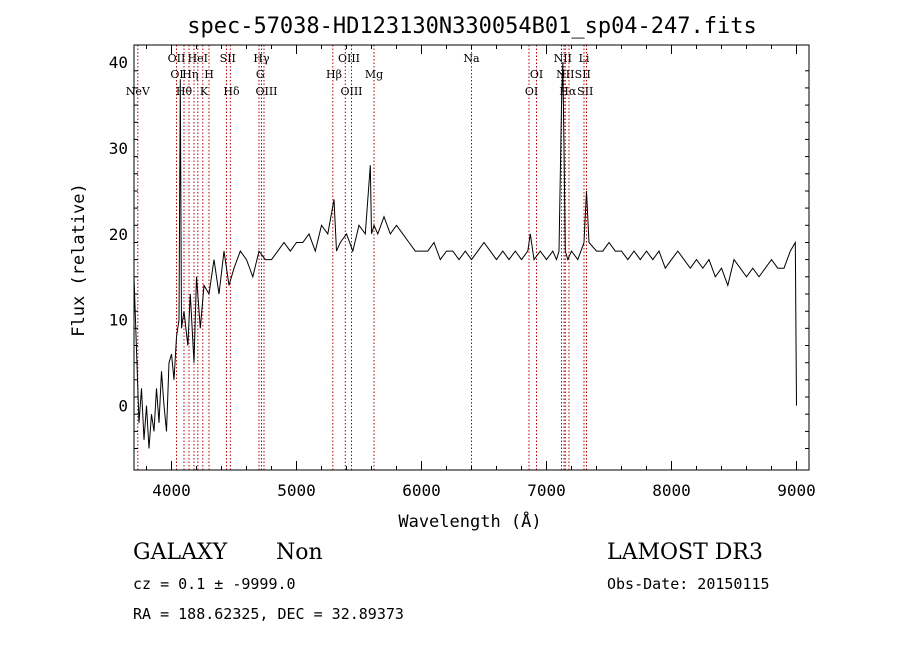  Describe the element at coordinates (214, 584) in the screenshot. I see `redshift-cz: cz = 0.1 ± -9999.0` at that location.